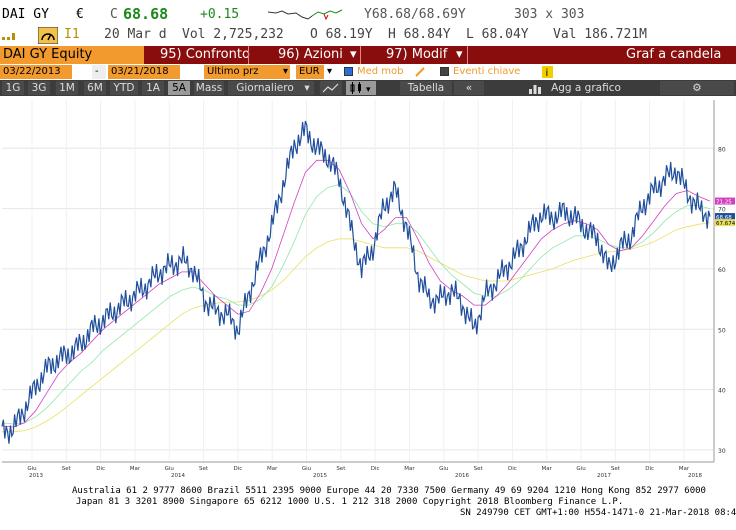 This screenshot has height=530, width=736. Describe the element at coordinates (220, 14) in the screenshot. I see `price-change: +0.15` at that location.